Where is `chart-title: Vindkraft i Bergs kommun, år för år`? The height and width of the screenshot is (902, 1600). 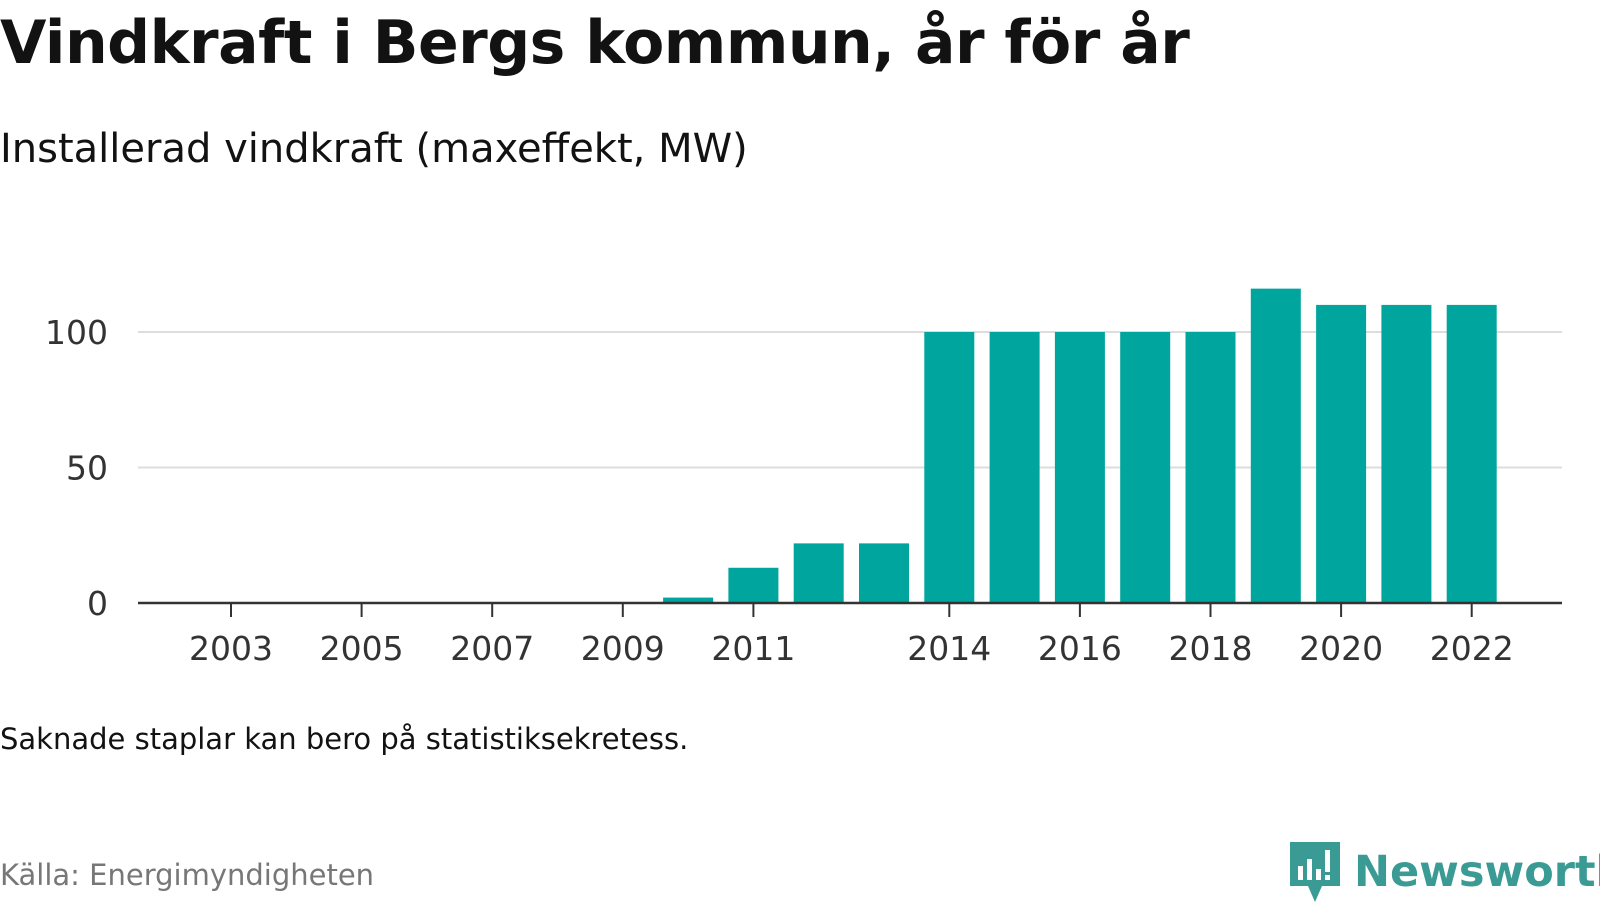
chart-title: Vindkraft i Bergs kommun, år för år is located at coordinates (595, 43).